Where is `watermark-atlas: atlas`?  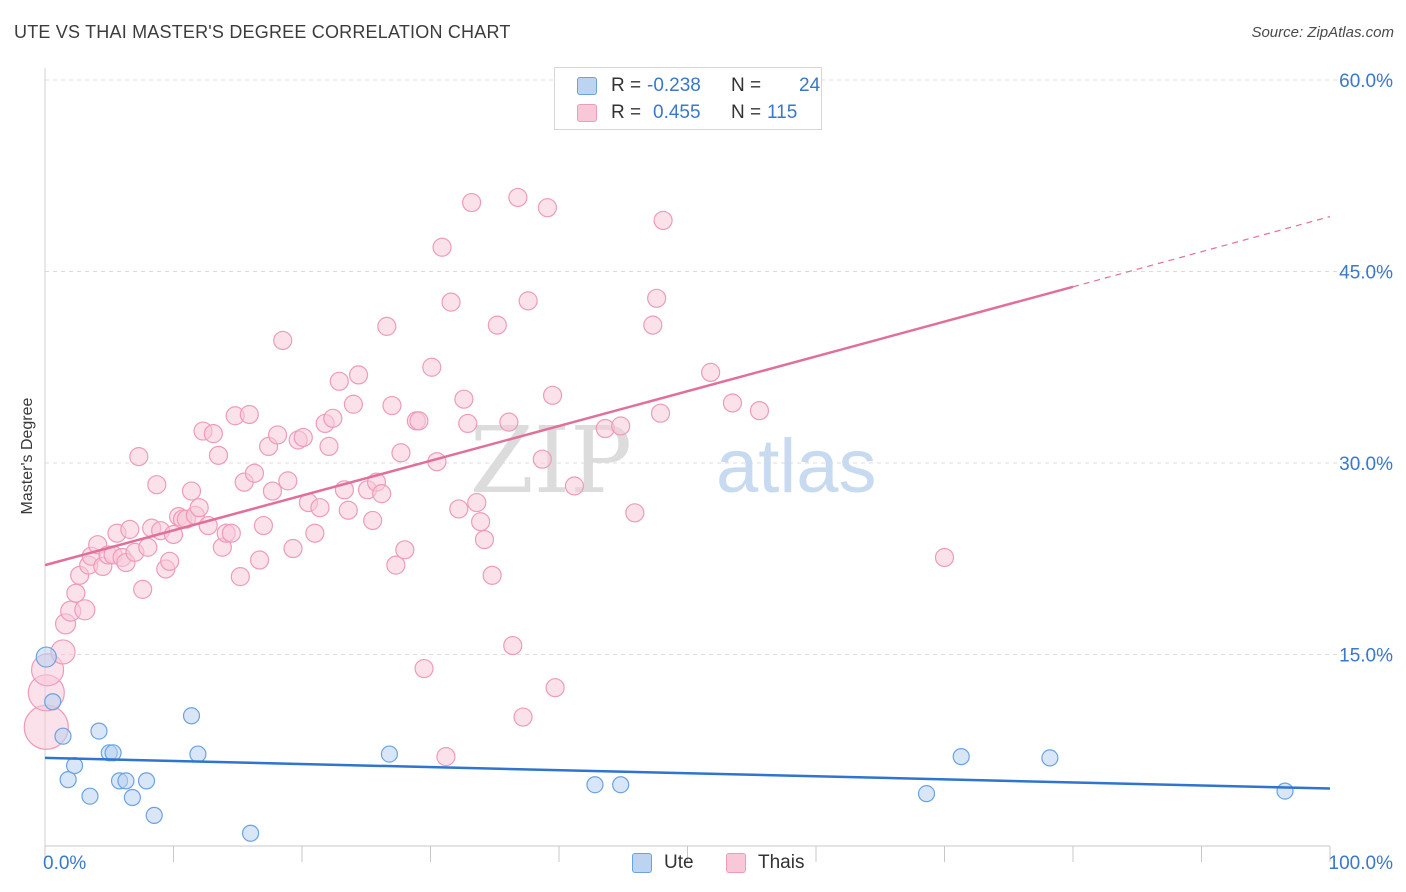
watermark-atlas: atlas is located at coordinates (796, 466).